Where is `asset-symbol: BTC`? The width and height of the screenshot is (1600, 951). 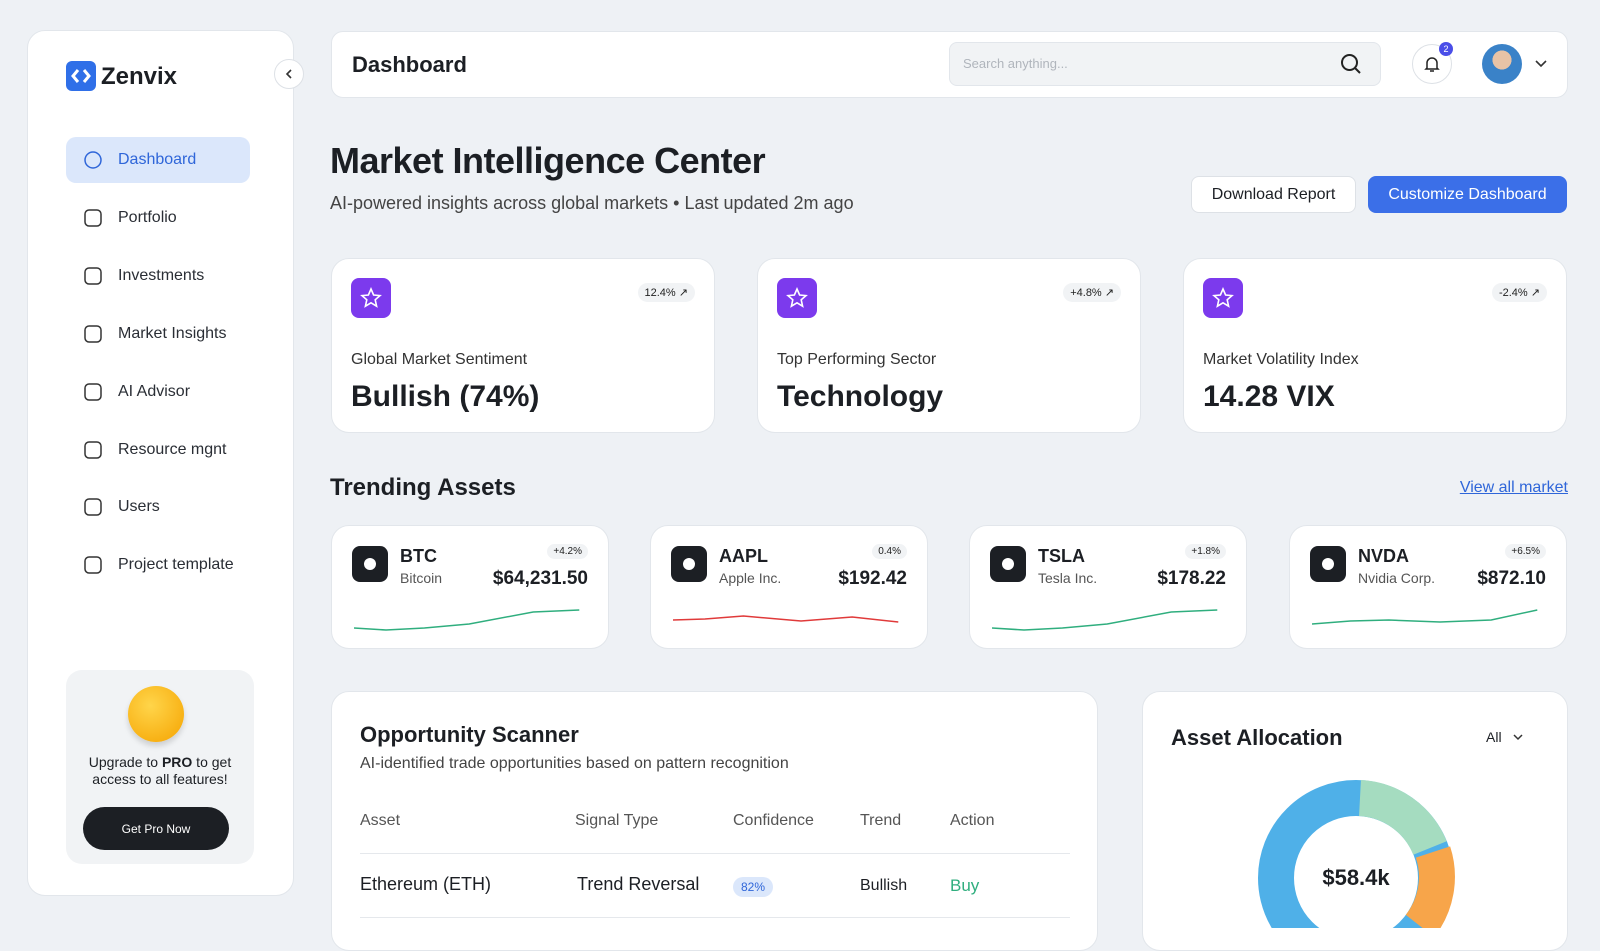
asset-symbol: BTC is located at coordinates (418, 556).